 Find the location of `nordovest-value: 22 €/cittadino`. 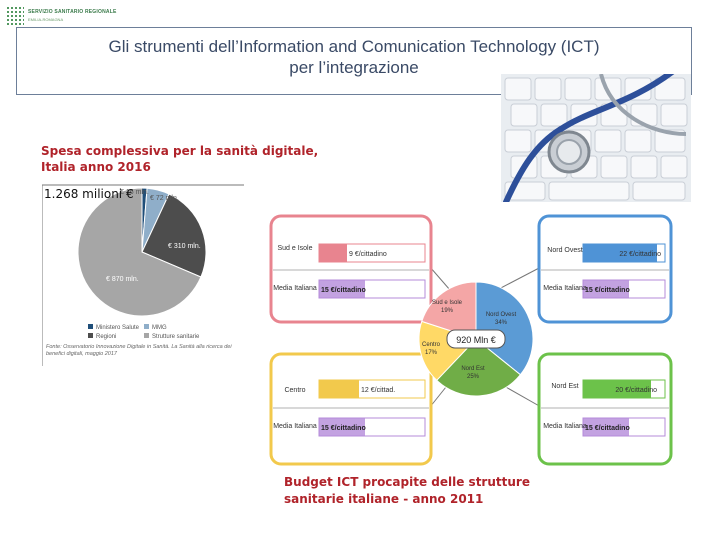

nordovest-value: 22 €/cittadino is located at coordinates (640, 254).